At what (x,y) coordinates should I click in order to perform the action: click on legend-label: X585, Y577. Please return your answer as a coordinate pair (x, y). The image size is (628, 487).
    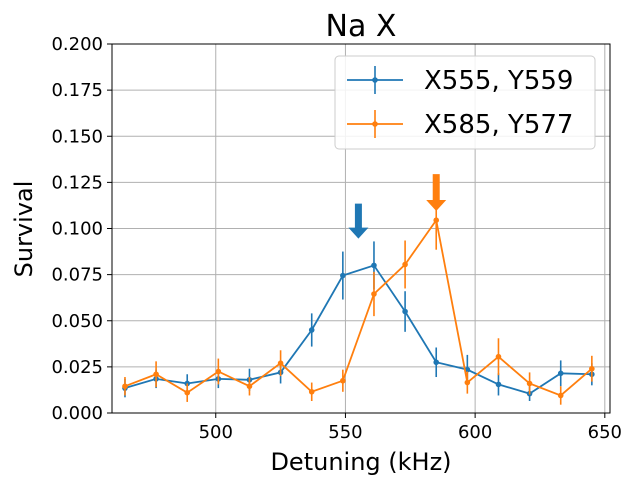
    Looking at the image, I should click on (498, 125).